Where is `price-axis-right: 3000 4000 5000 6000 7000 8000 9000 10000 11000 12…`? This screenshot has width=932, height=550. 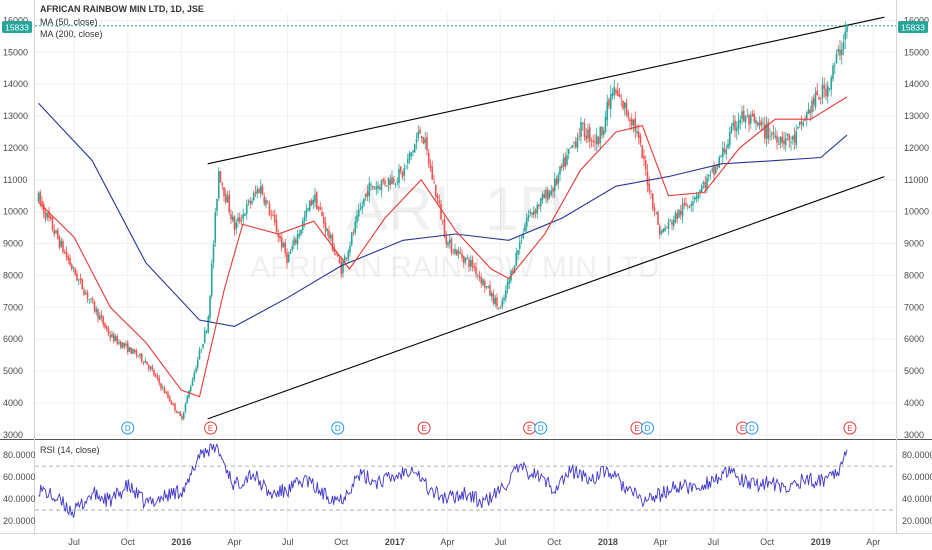
price-axis-right: 3000 4000 5000 6000 7000 8000 9000 10000 11000 12… is located at coordinates (916, 227).